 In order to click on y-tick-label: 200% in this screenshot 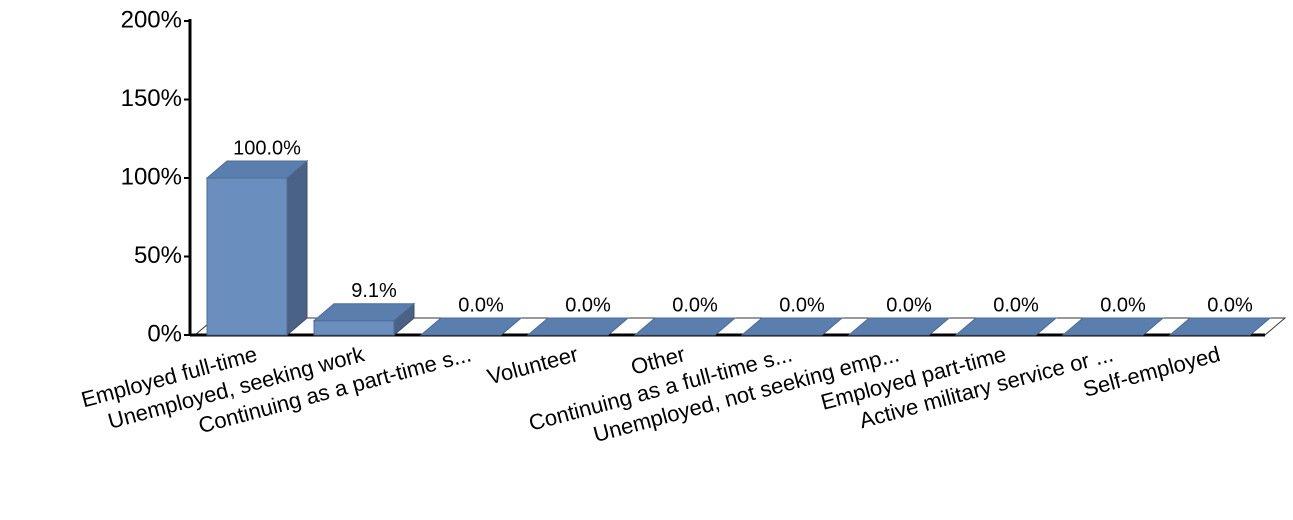, I will do `click(151, 19)`.